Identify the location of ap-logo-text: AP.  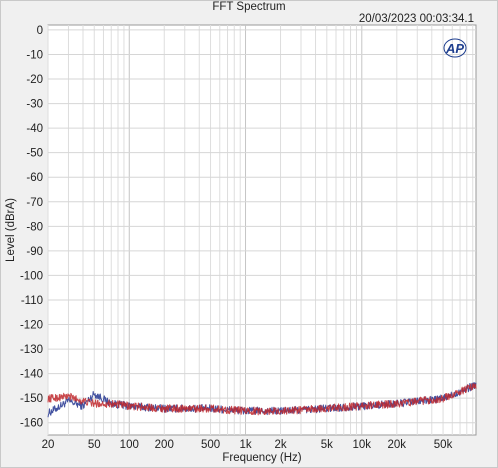
(454, 48).